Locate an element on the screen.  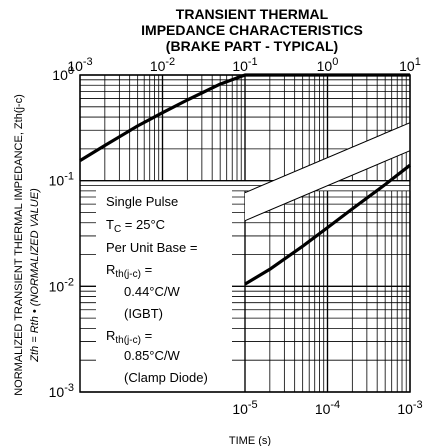
annotation-line-8: 0.85°C/W is located at coordinates (152, 355).